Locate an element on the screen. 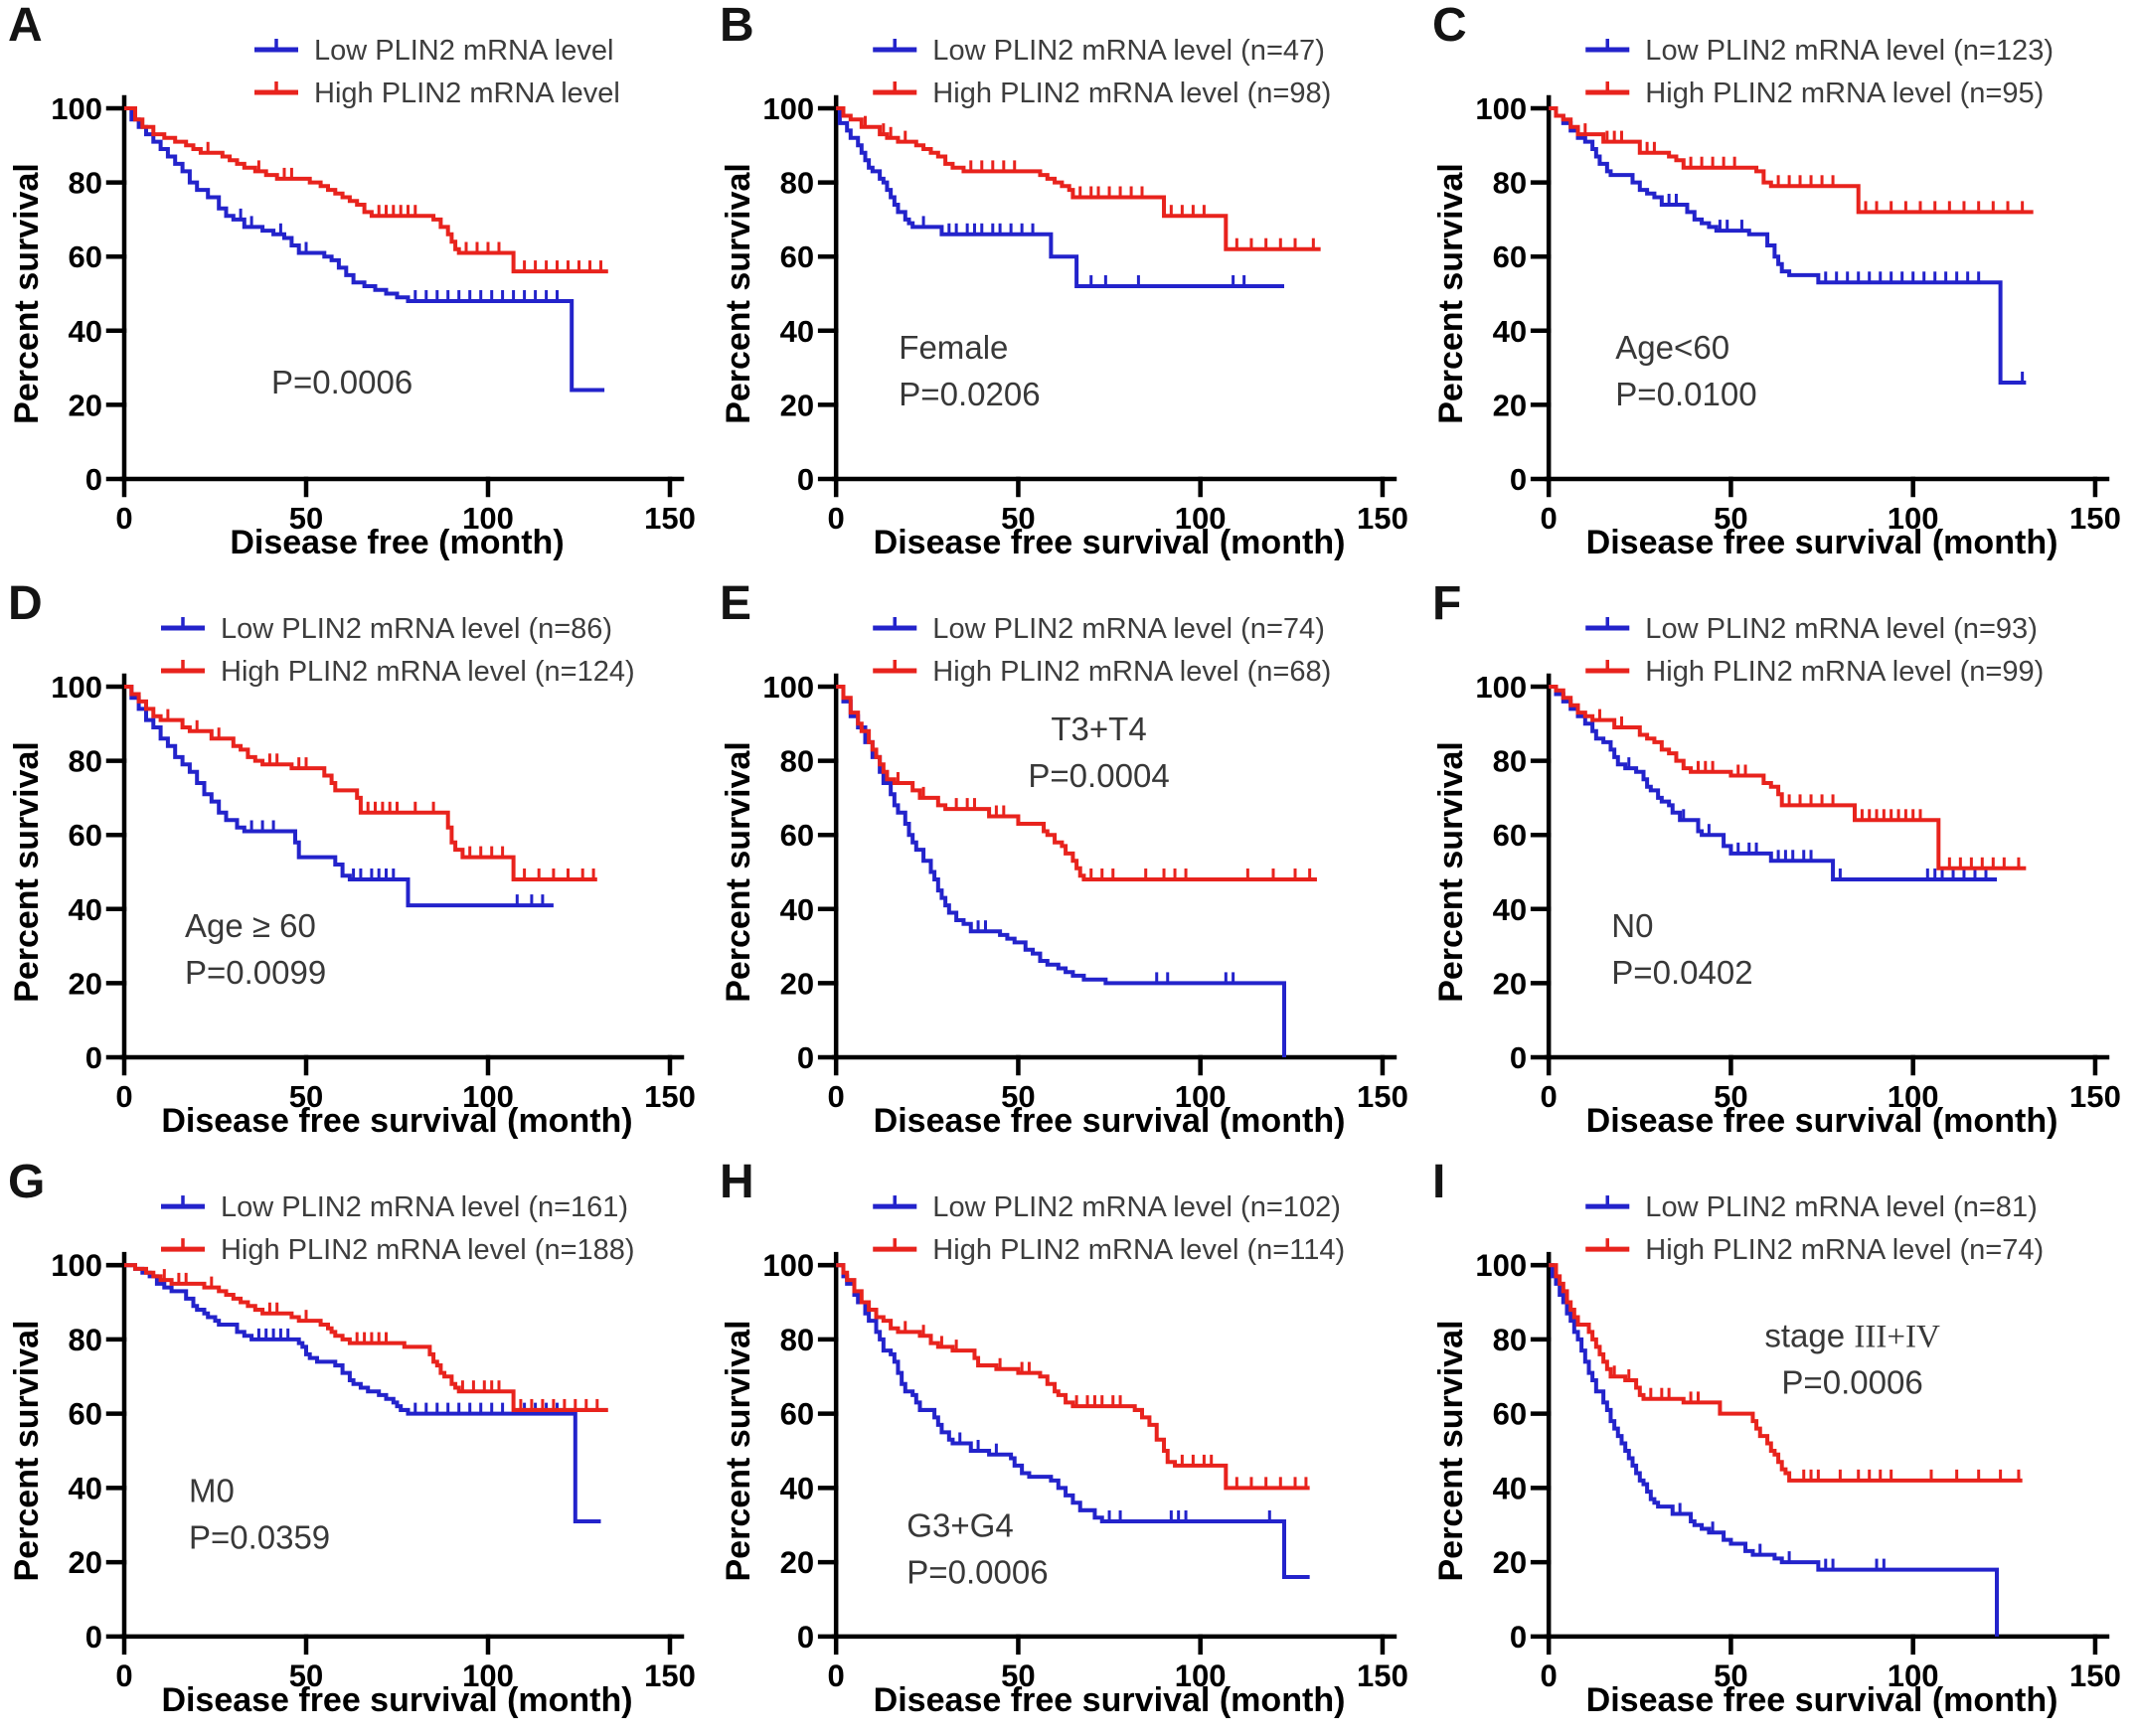 The height and width of the screenshot is (1736, 2137). legend-item: Low PLIN2 mRNA level (n=123) is located at coordinates (1819, 51).